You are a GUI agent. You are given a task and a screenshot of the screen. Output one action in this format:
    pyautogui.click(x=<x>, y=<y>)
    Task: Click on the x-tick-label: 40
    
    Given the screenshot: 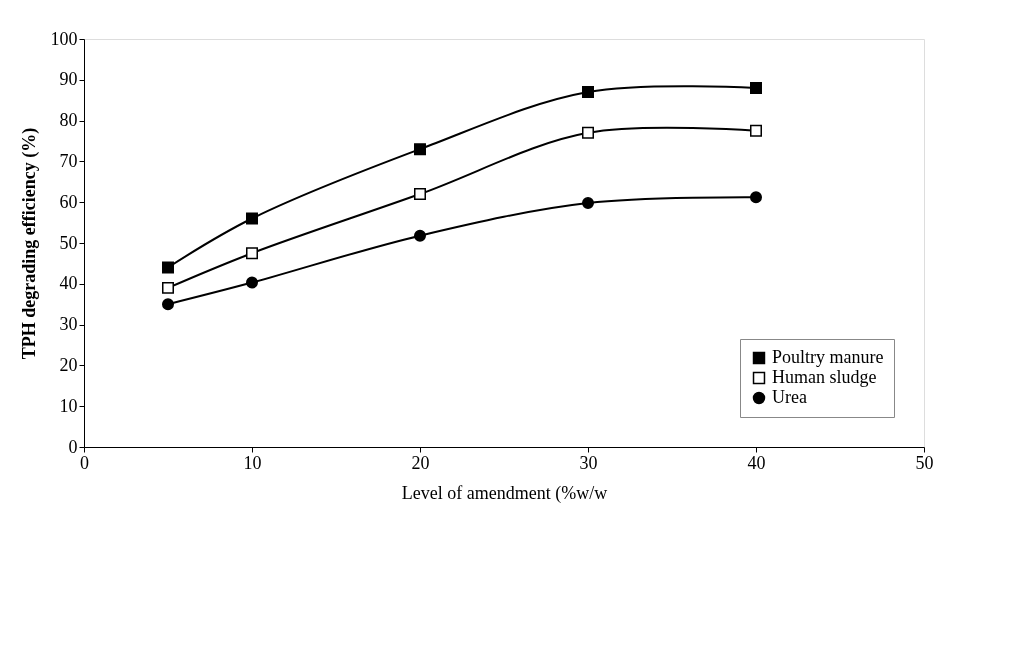 What is the action you would take?
    pyautogui.click(x=756, y=462)
    